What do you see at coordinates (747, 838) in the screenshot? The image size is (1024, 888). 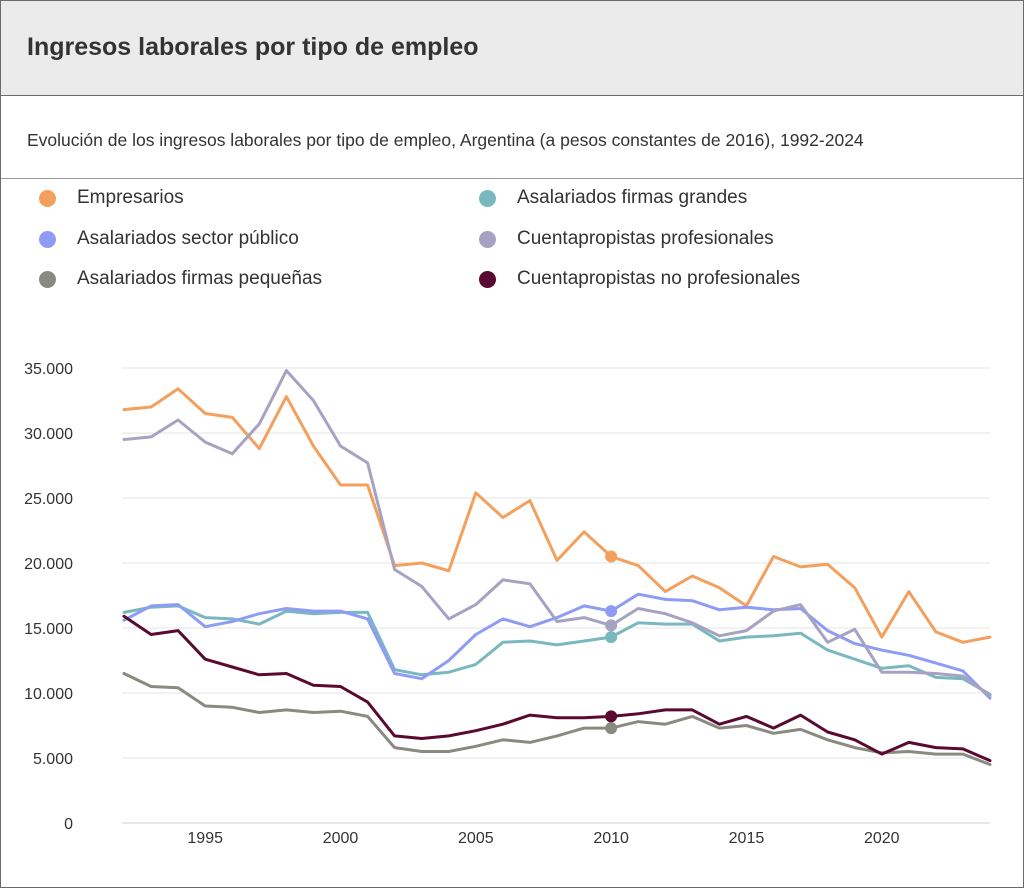 I see `x-tick-label: 2015` at bounding box center [747, 838].